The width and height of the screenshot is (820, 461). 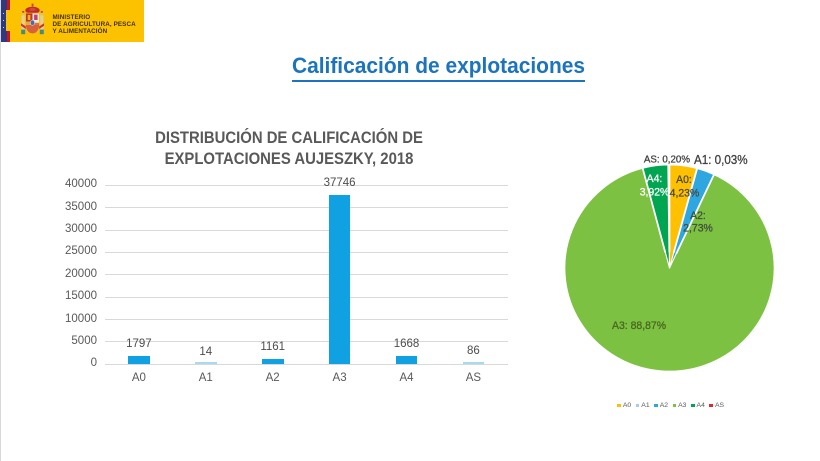 What do you see at coordinates (667, 159) in the screenshot?
I see `svg-text: AS: 0,20%` at bounding box center [667, 159].